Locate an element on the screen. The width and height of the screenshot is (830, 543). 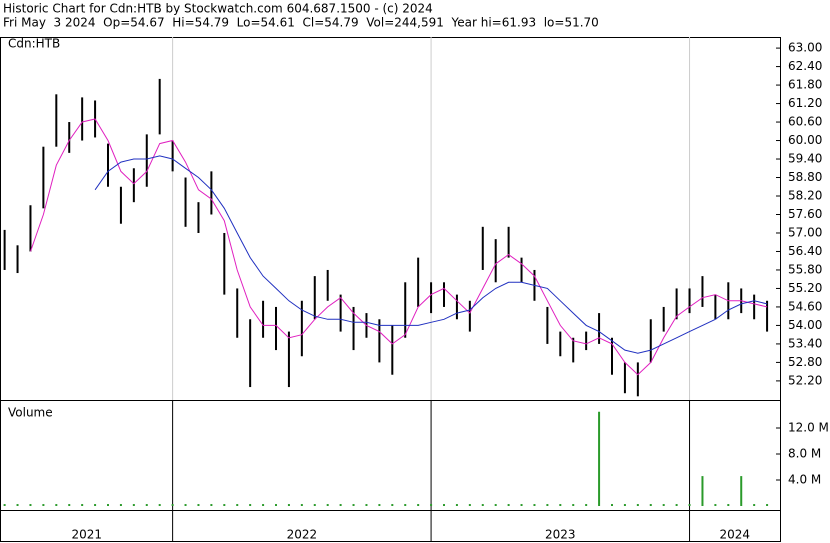
x-tick-label: 2022 is located at coordinates (302, 535).